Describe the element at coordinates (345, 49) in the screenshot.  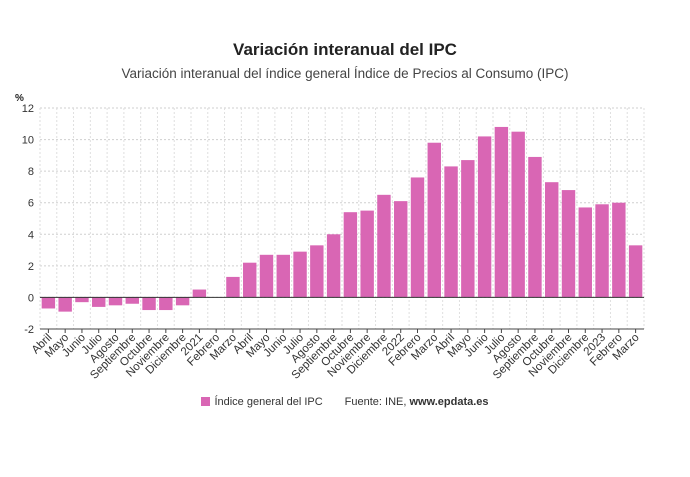
I see `chart-title: Variación interanual del IPC` at that location.